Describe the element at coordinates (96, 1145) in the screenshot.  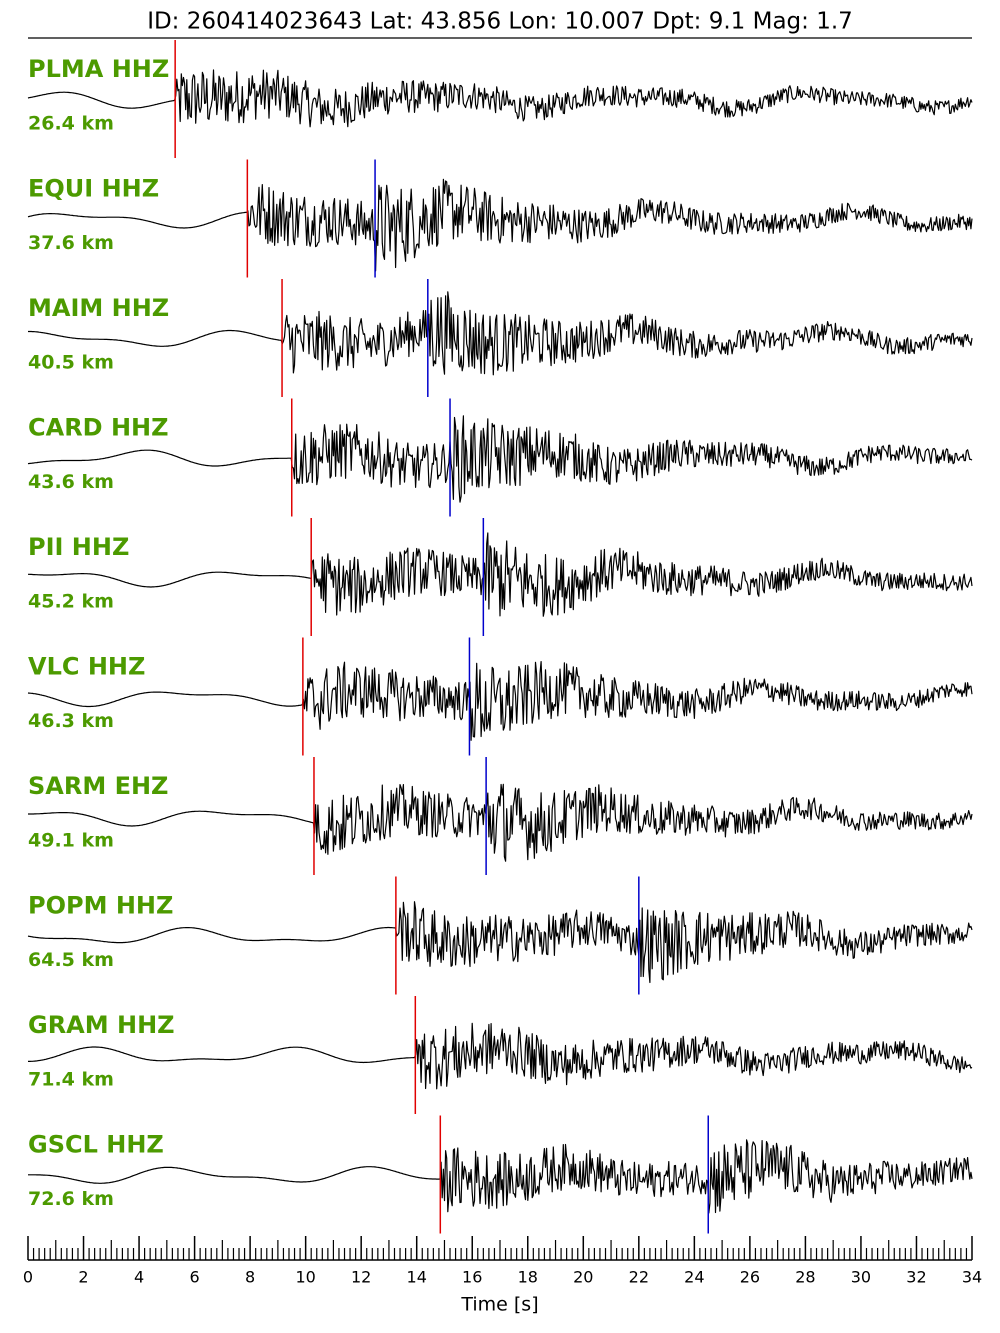
I see `station-label: GSCL HHZ` at that location.